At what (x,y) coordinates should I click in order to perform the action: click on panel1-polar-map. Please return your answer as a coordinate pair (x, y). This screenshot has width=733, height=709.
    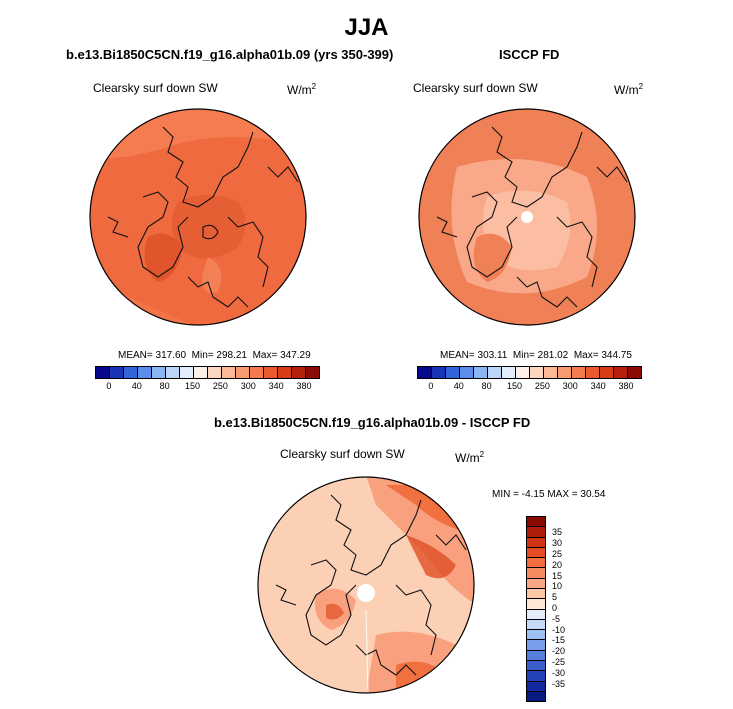
    Looking at the image, I should click on (198, 217).